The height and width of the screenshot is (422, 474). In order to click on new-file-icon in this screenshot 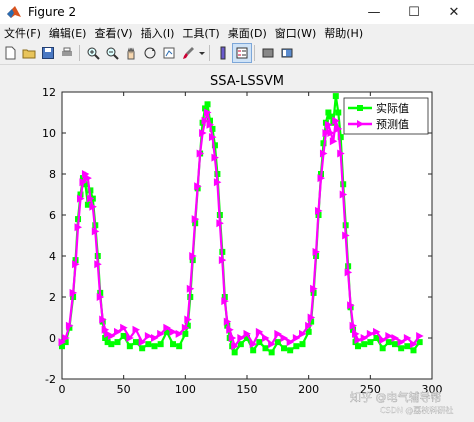, I will do `click(10, 53)`.